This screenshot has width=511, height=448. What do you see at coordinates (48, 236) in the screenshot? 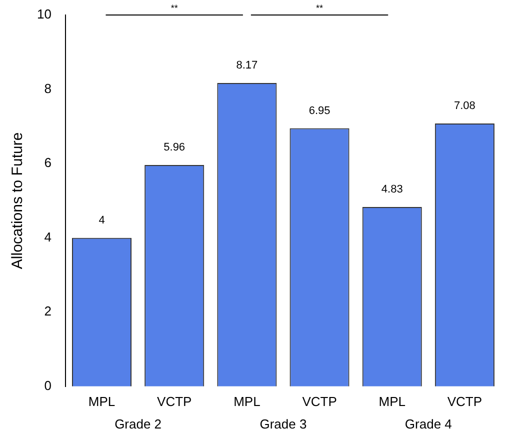
I see `y-tick-label: 4` at bounding box center [48, 236].